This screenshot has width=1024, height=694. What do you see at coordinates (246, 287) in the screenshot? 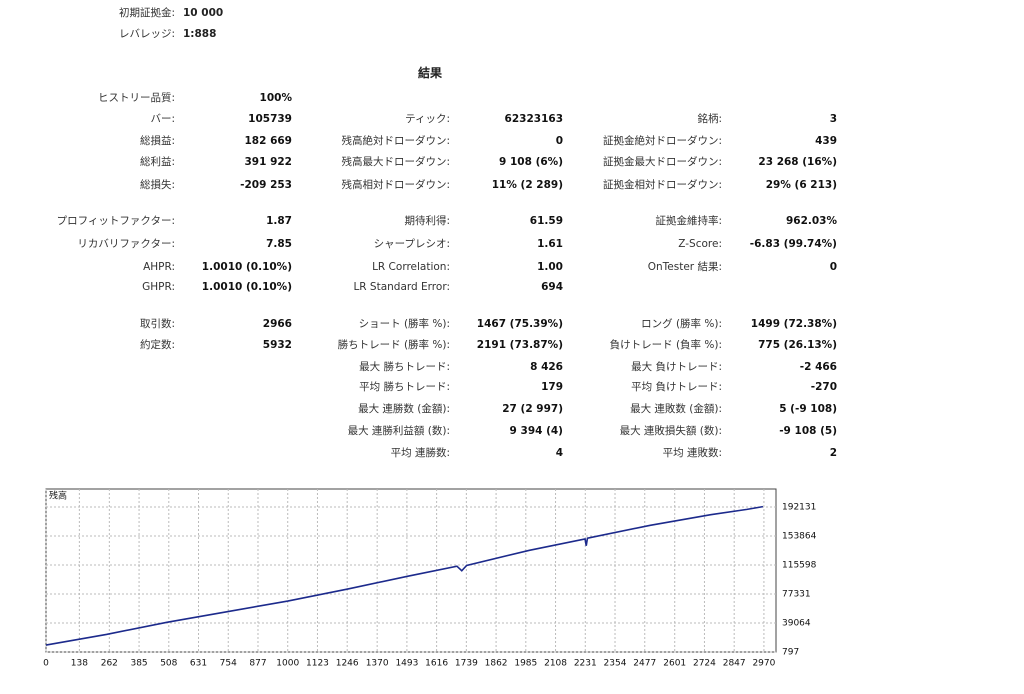
I see `stat-value: 1.0010 (0.10%)` at bounding box center [246, 287].